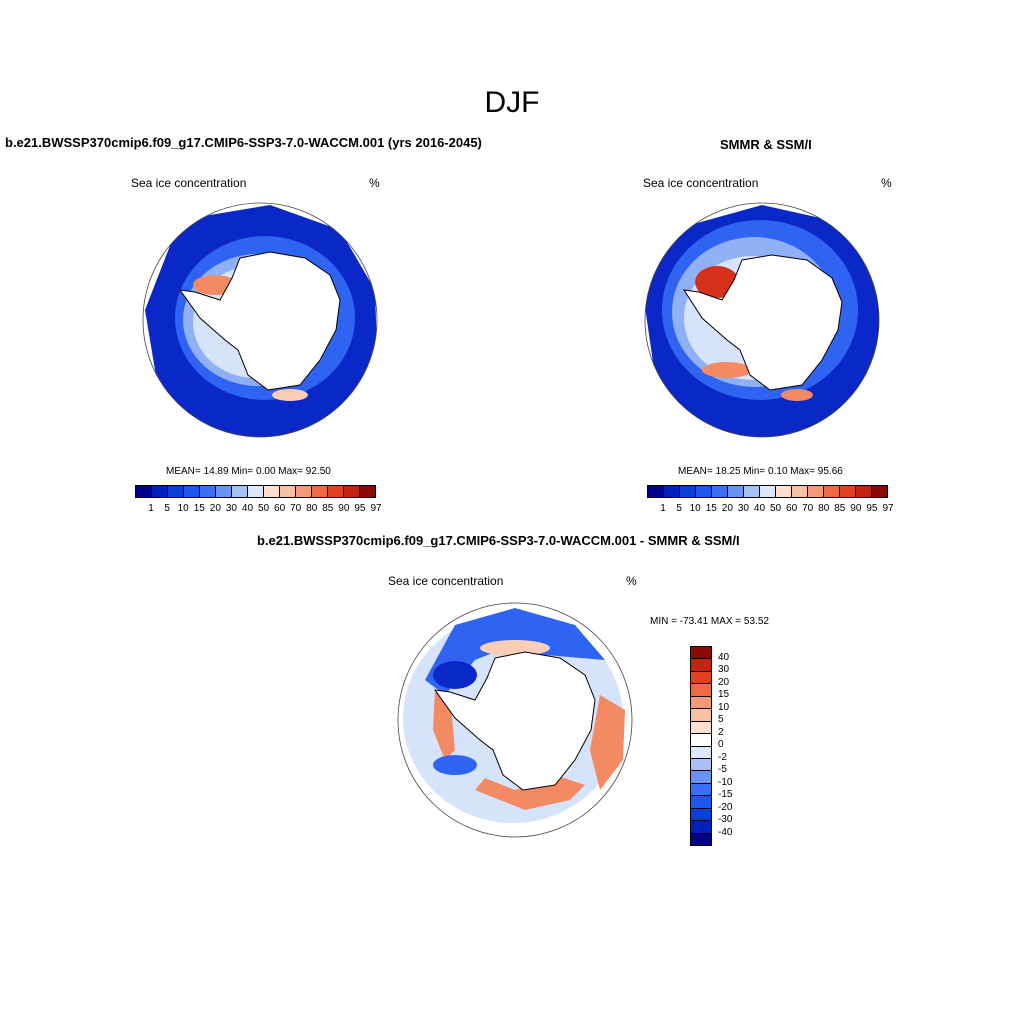 The height and width of the screenshot is (1024, 1024). Describe the element at coordinates (727, 370) in the screenshot. I see `panel2-peninsula-high` at that location.